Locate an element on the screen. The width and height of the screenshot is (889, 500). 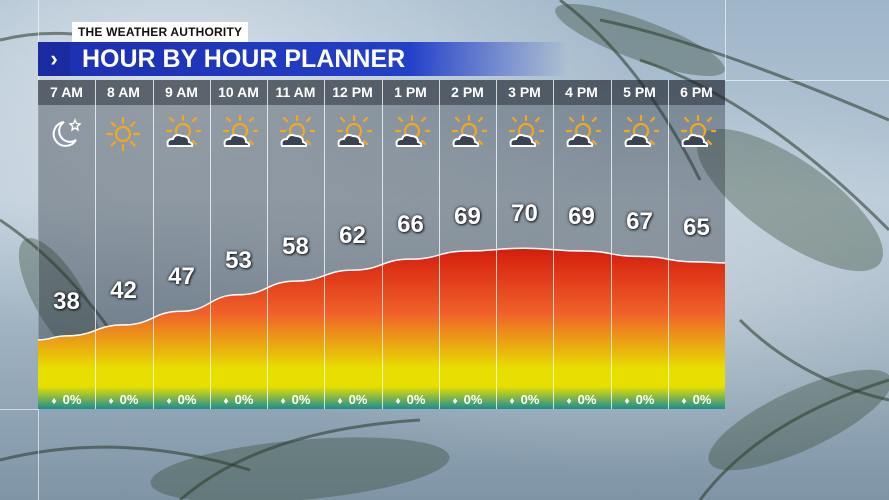
hour-label: 2 PM is located at coordinates (467, 92).